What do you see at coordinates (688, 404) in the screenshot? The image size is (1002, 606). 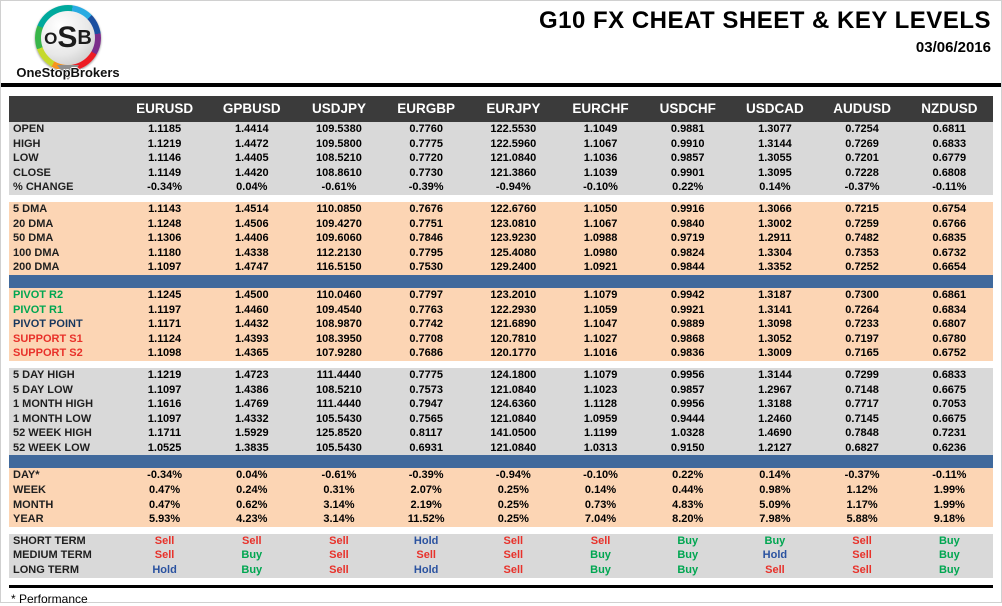 I see `table-cell: 0.9956` at bounding box center [688, 404].